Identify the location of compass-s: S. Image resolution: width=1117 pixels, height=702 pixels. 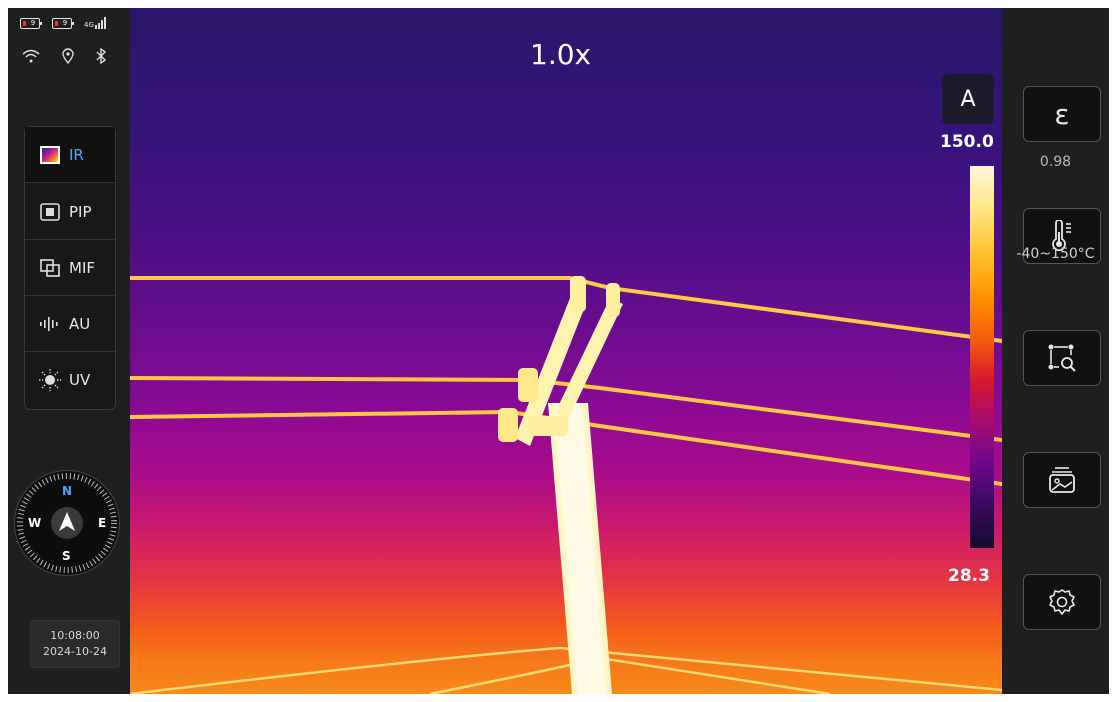
(66, 556).